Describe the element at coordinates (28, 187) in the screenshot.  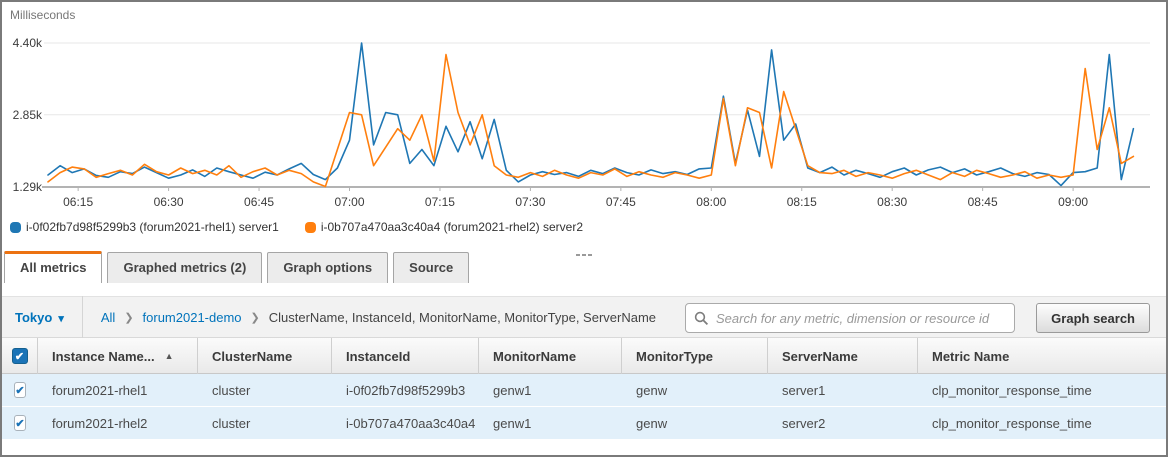
I see `y-axis-tick-label: 1.29k` at that location.